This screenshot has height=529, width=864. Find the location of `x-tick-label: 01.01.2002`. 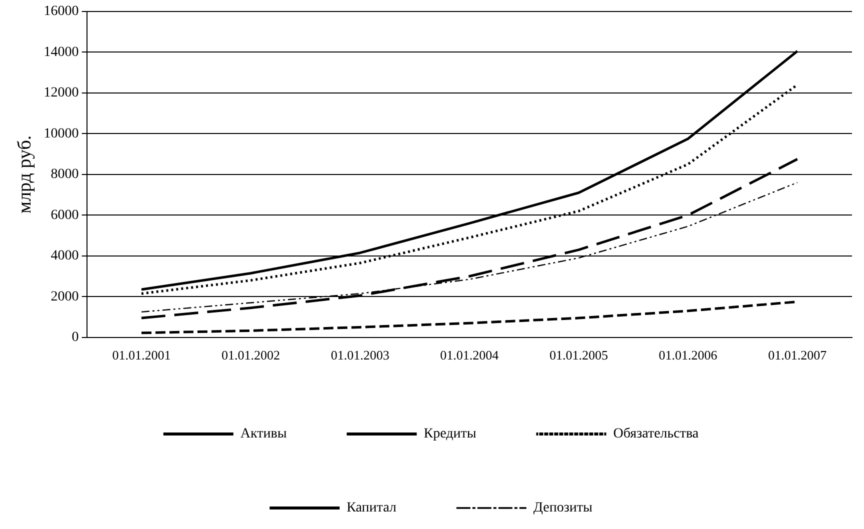

x-tick-label: 01.01.2002 is located at coordinates (251, 355).